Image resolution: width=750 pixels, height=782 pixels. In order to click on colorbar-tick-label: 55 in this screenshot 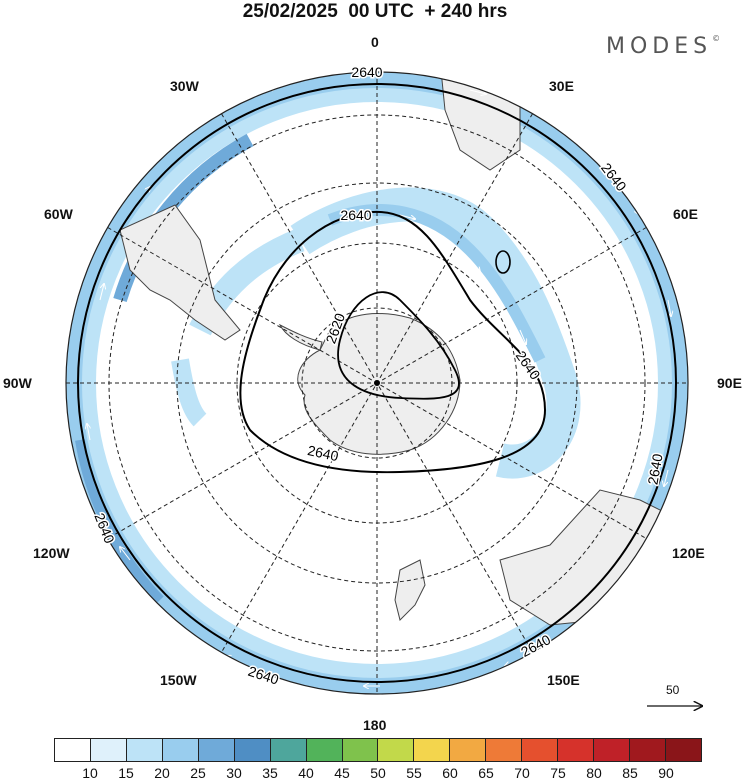, I will do `click(414, 773)`.